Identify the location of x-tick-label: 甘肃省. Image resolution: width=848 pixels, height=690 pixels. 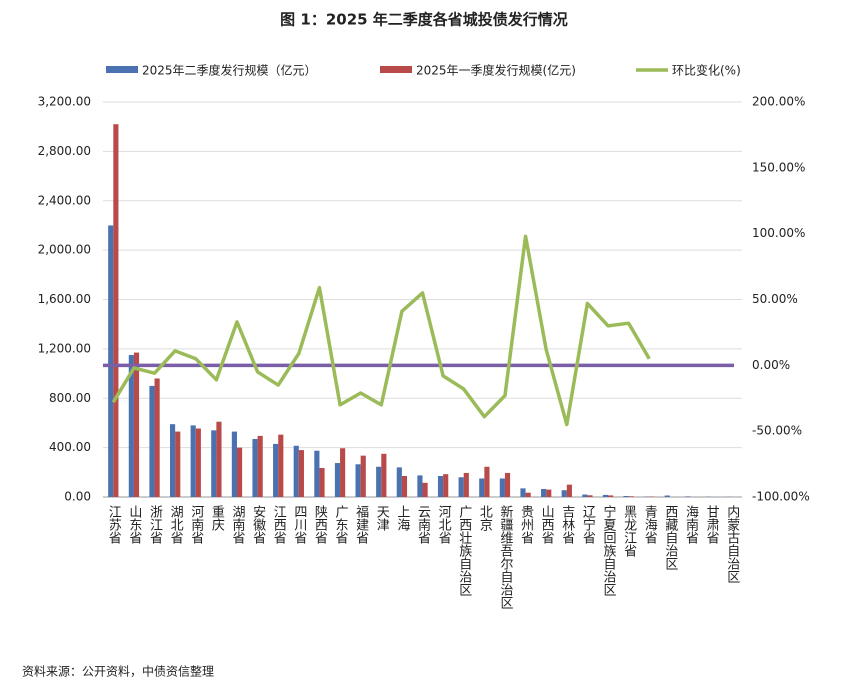
(712, 524).